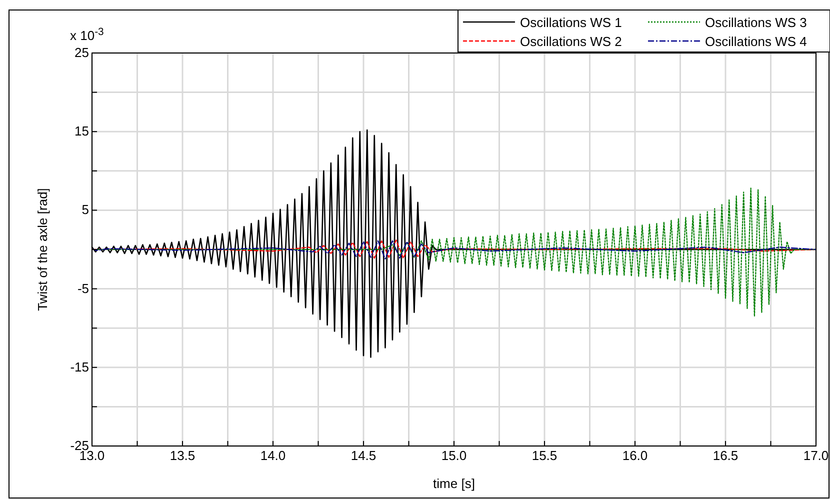 This screenshot has height=499, width=830. I want to click on x-tick-label: 14.0, so click(273, 455).